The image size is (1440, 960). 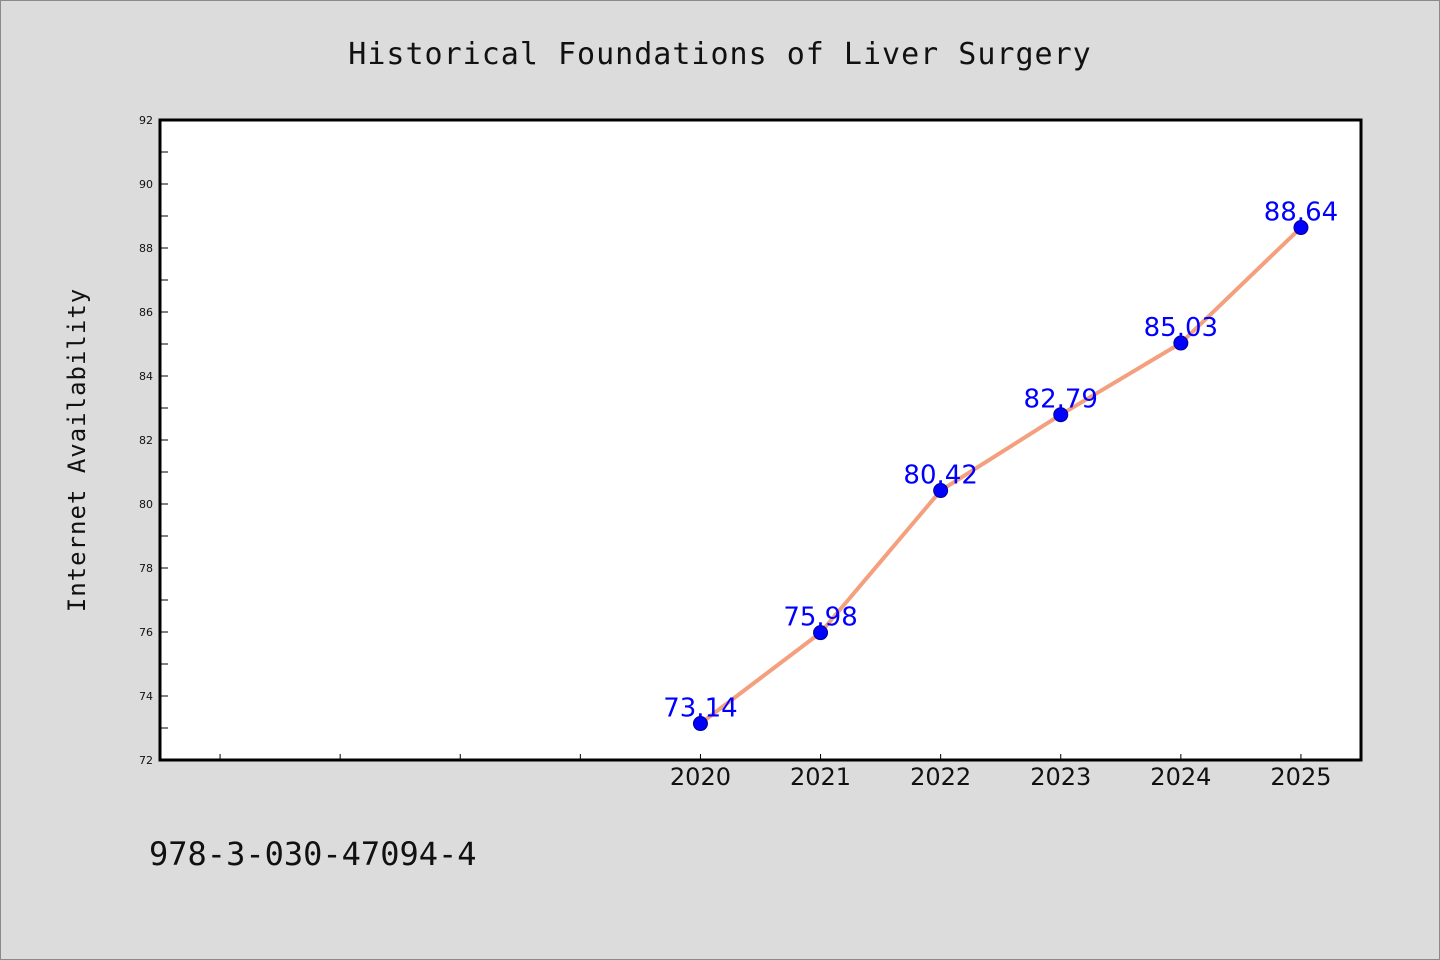 I want to click on x-tick-label: 2021, so click(x=820, y=777).